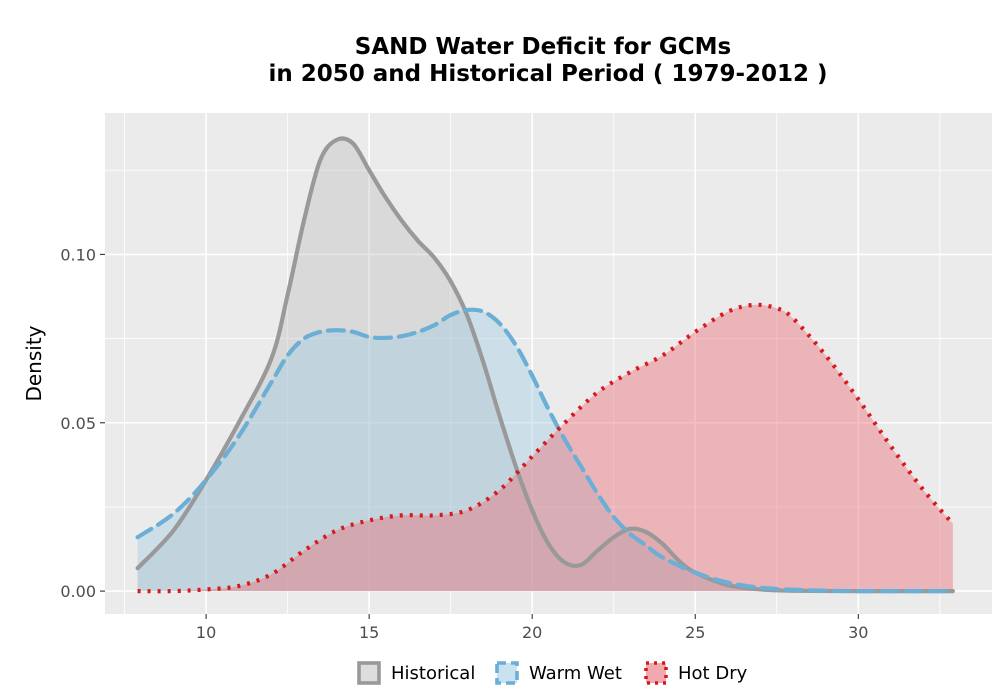 The height and width of the screenshot is (700, 1000). Describe the element at coordinates (369, 632) in the screenshot. I see `x-tick-label: 15` at that location.